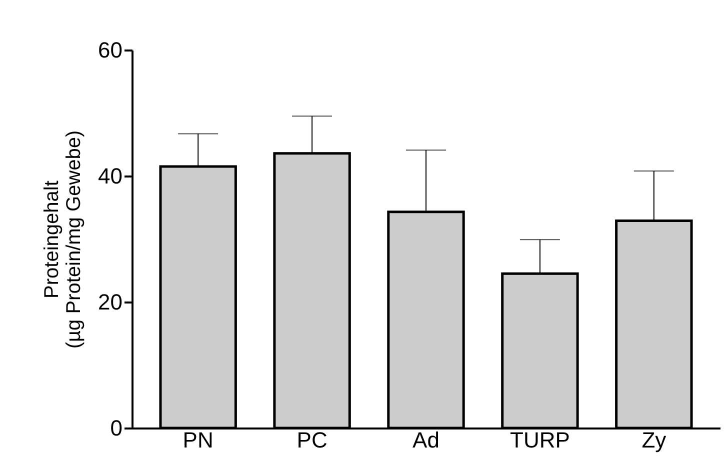  What do you see at coordinates (540, 440) in the screenshot?
I see `x-tick-label: TURP` at bounding box center [540, 440].